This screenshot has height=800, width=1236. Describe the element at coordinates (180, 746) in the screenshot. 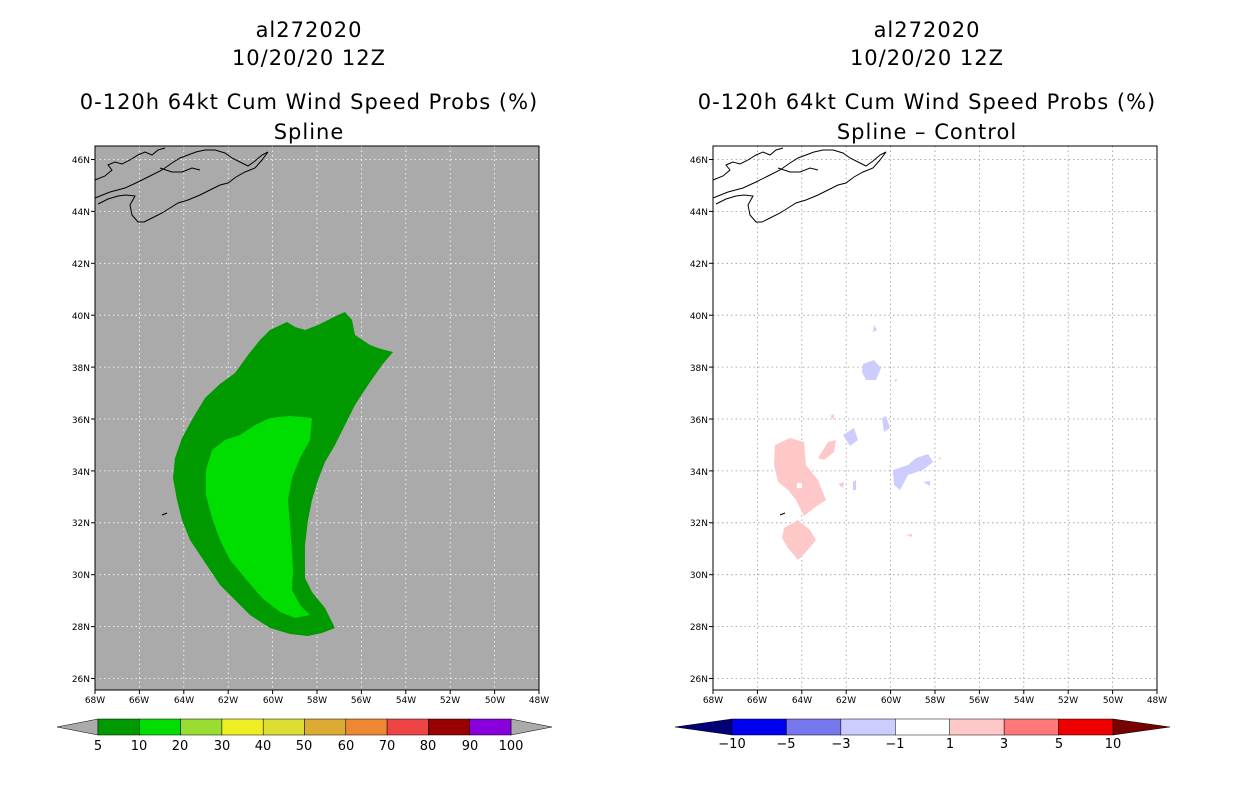

I see `colorbar-label: 20` at that location.